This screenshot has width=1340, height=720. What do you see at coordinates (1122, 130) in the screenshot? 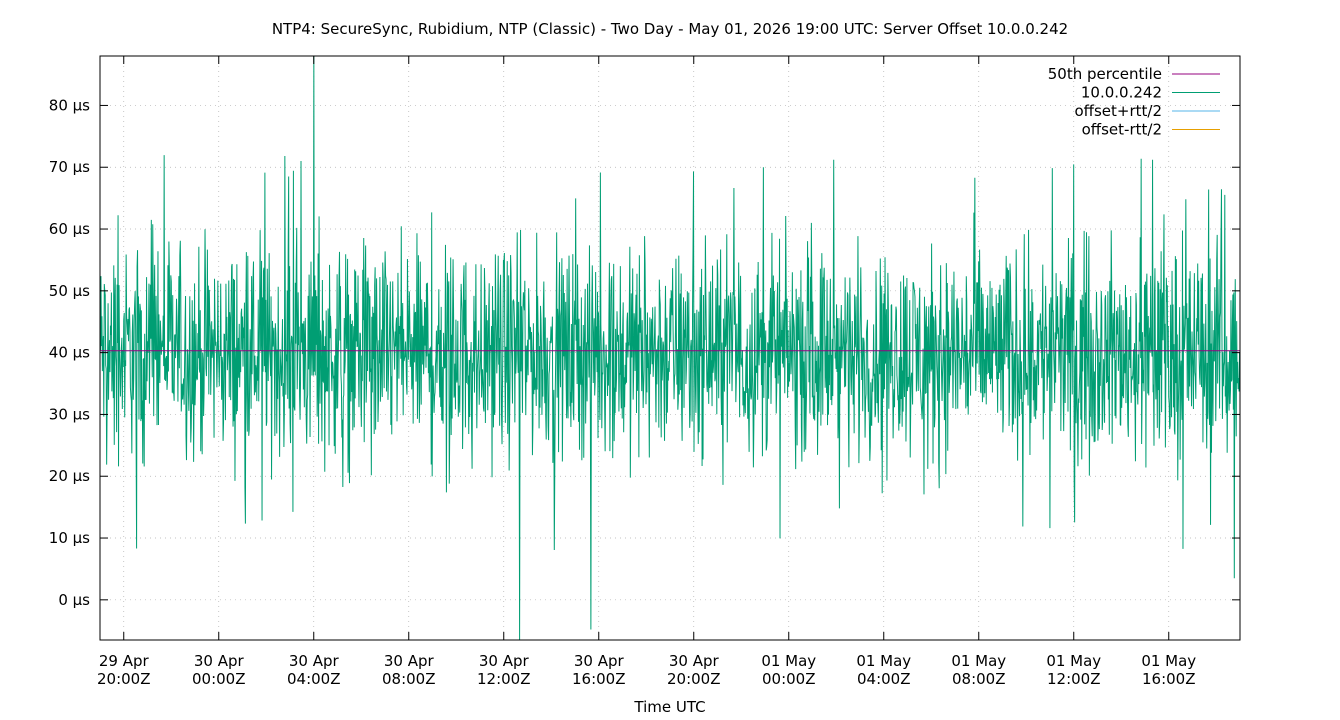
I see `legend-label: offset-rtt/2` at bounding box center [1122, 130].